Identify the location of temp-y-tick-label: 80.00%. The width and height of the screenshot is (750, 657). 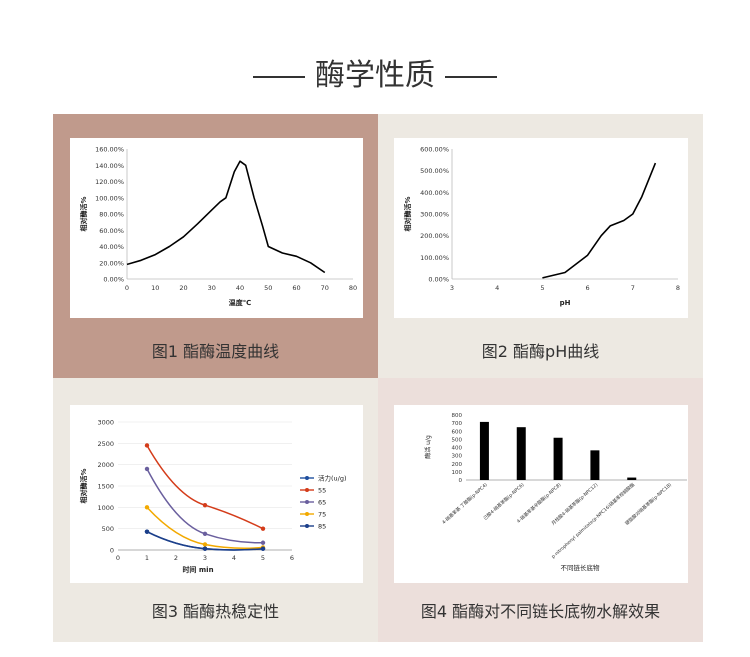
(111, 215).